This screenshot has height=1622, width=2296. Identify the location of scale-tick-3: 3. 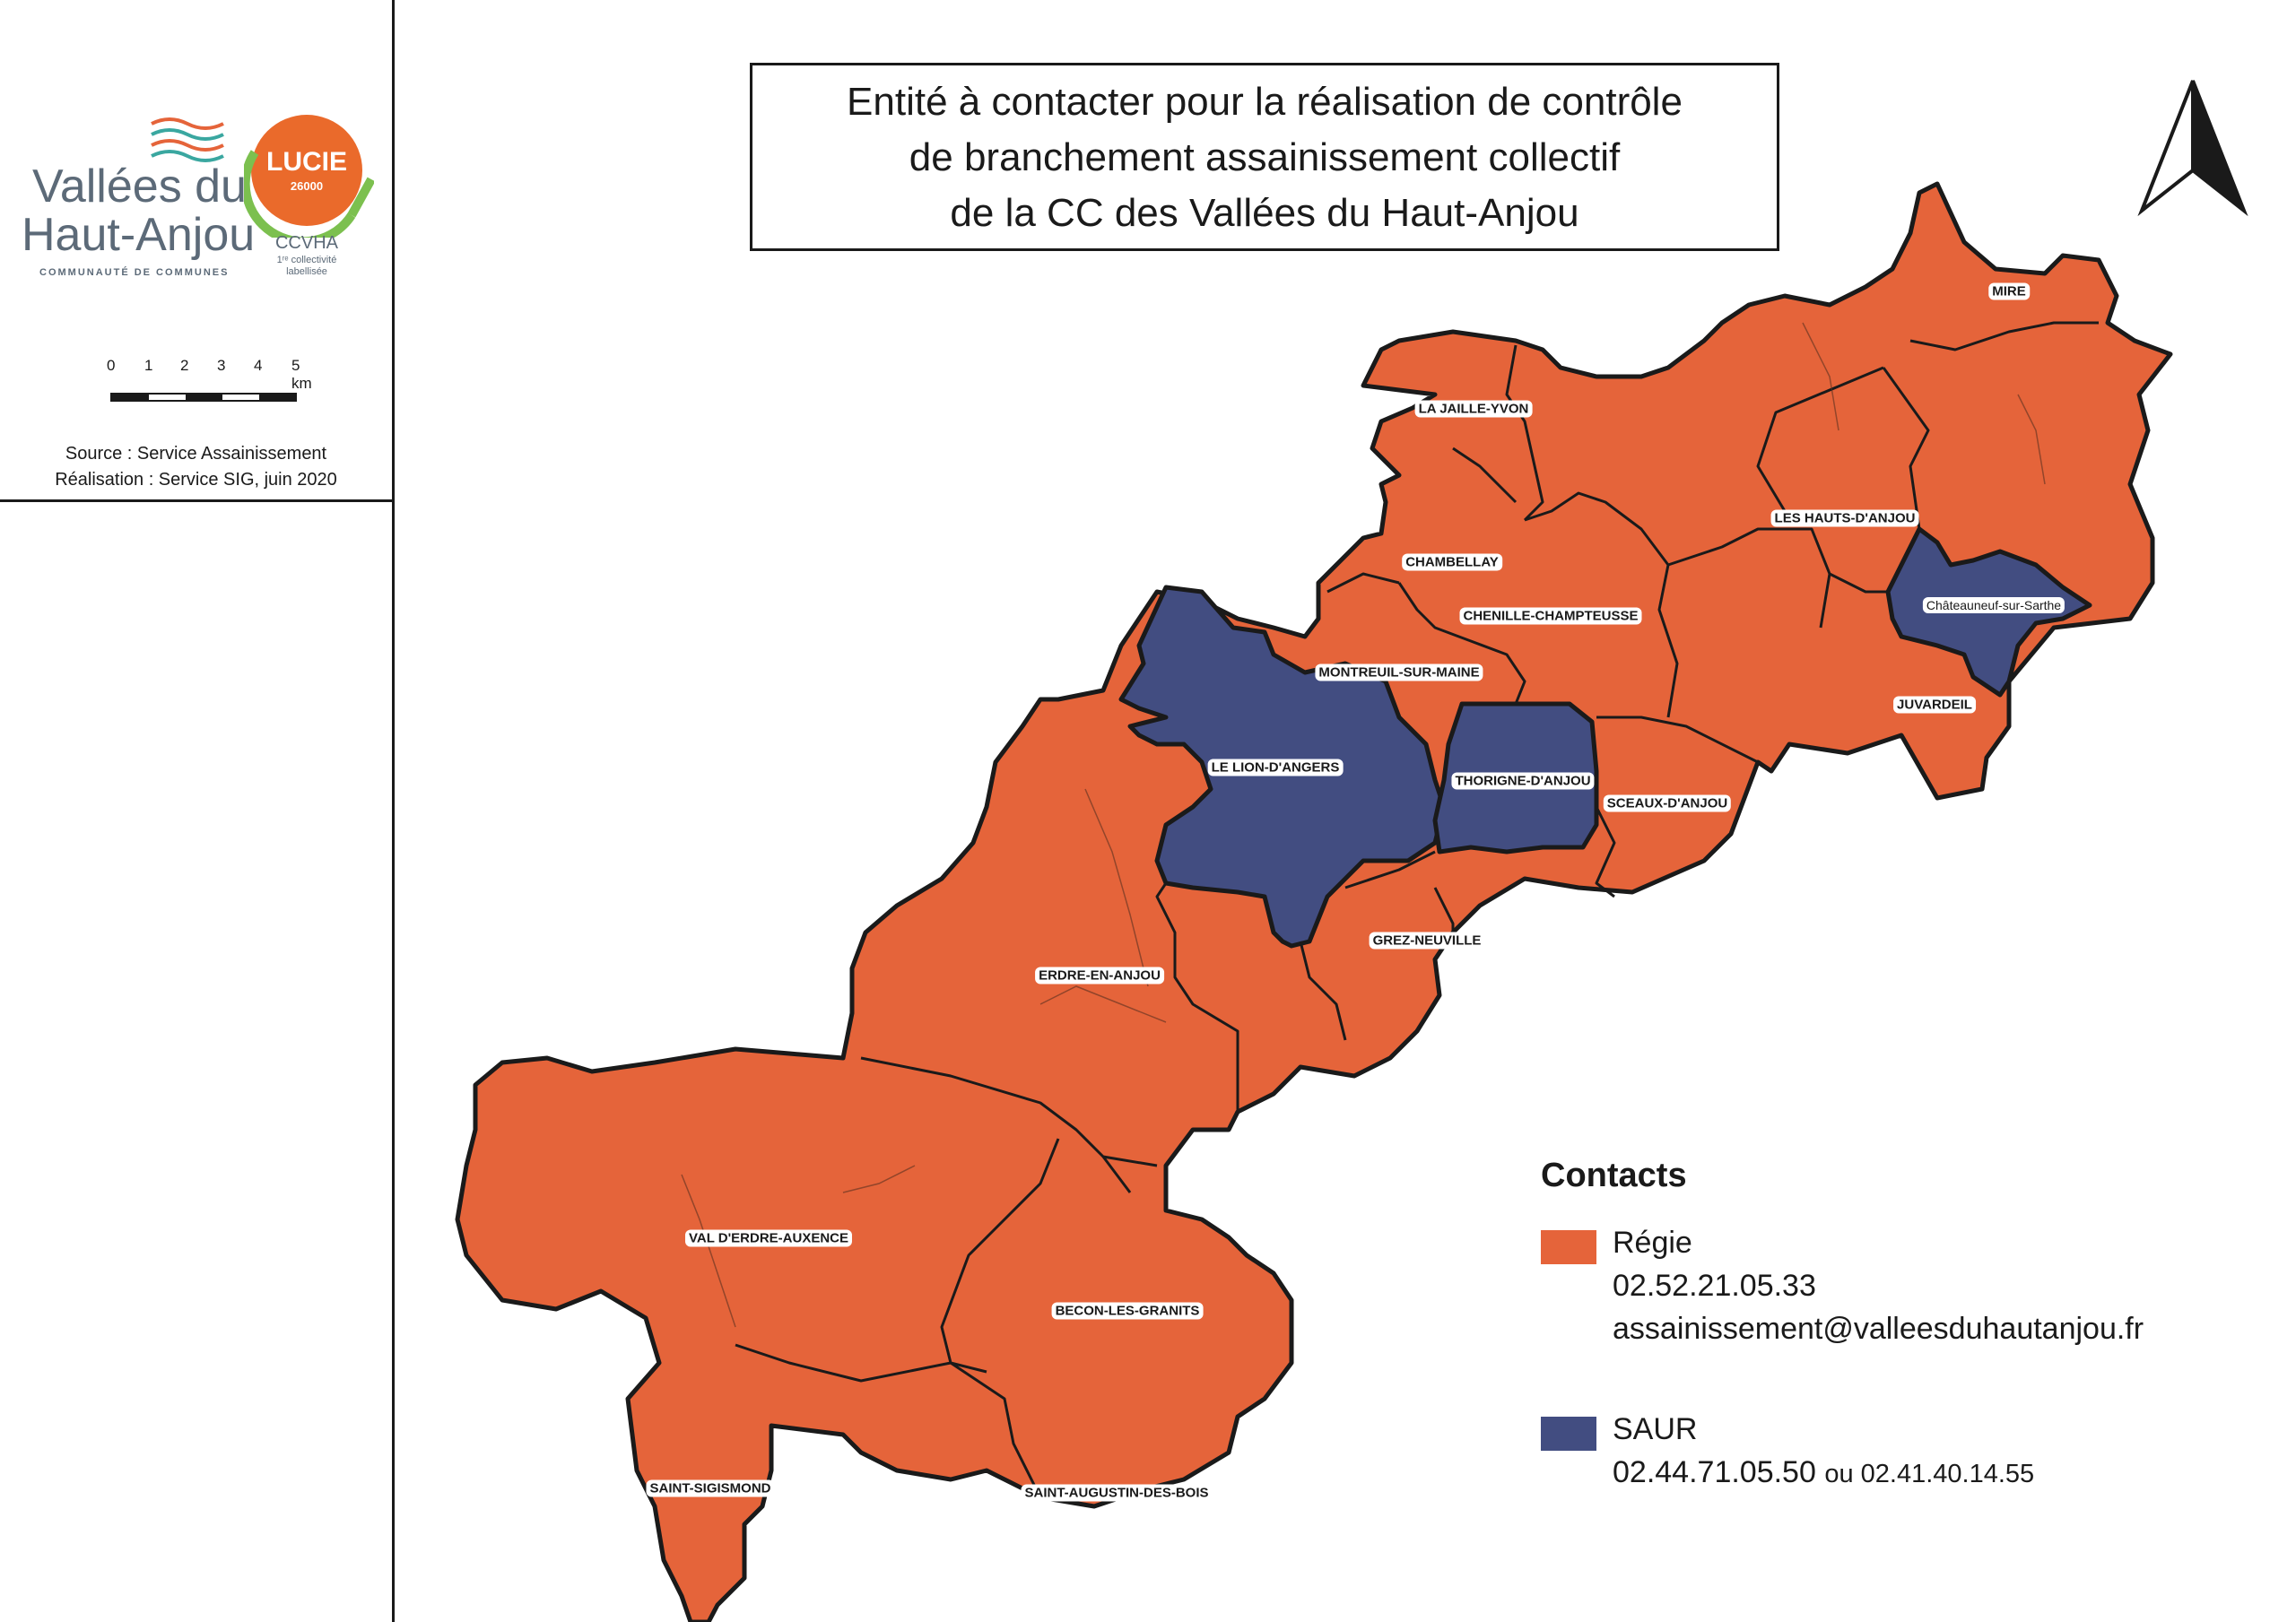
(221, 365).